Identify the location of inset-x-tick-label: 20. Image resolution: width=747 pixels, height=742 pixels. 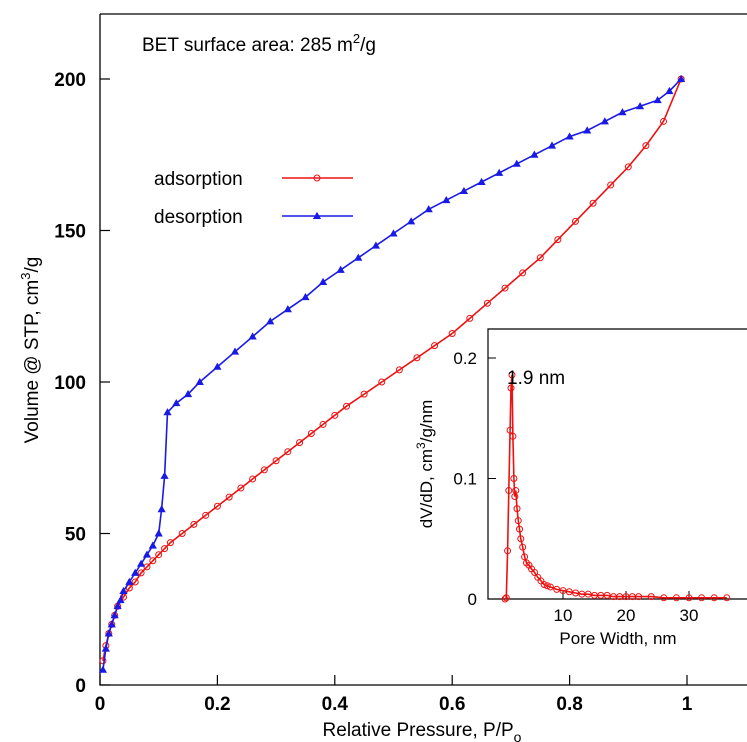
(626, 615).